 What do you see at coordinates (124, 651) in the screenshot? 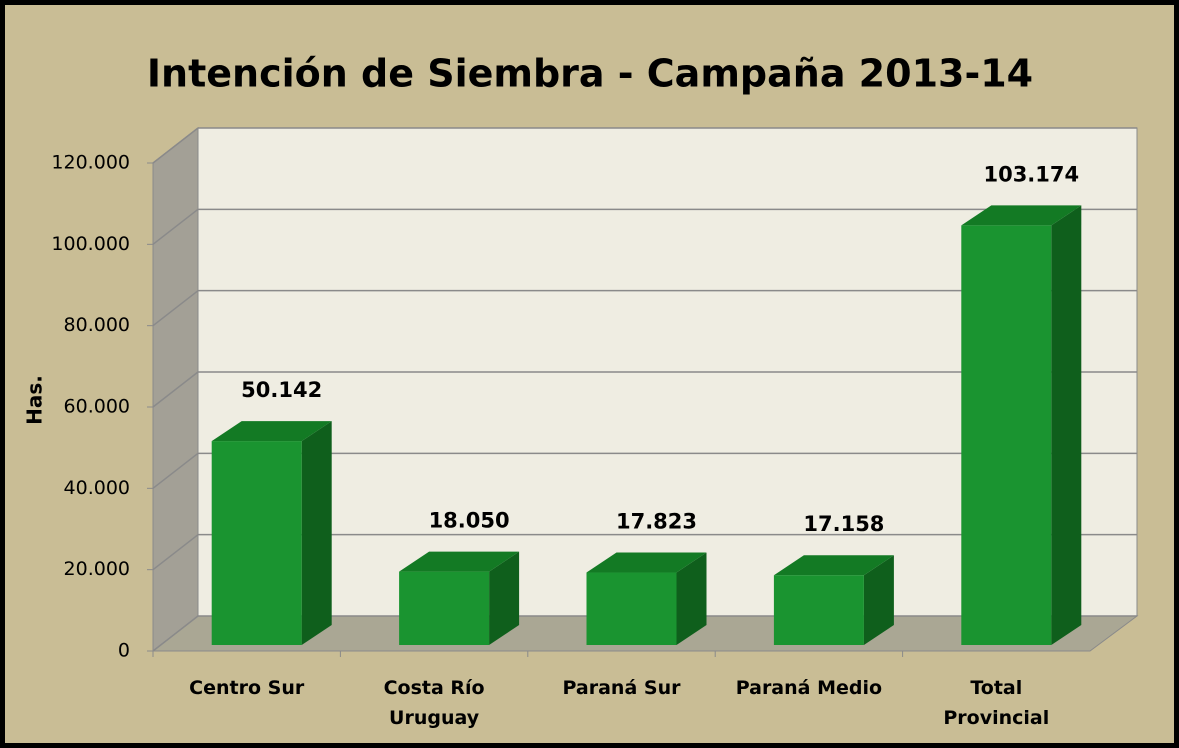
I see `y-tick-label: 0` at bounding box center [124, 651].